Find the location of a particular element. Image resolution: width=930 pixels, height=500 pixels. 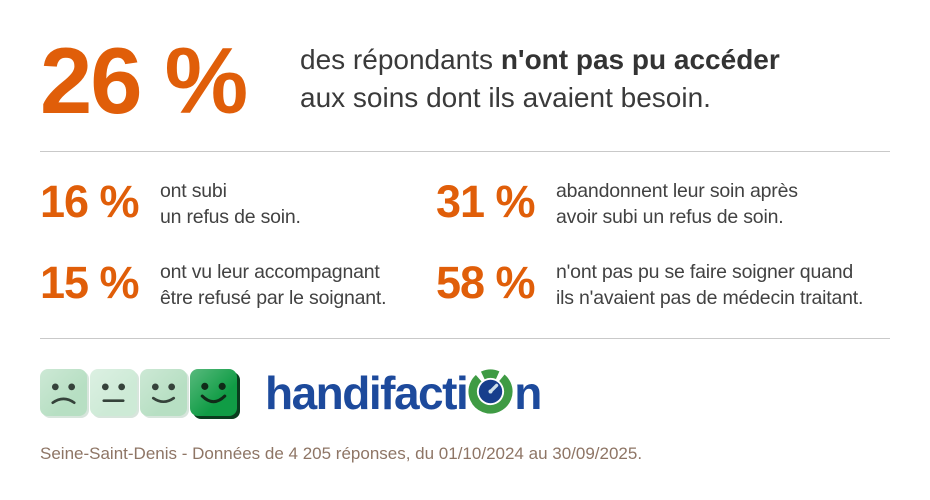

hero-line-1-bold: n'ont pas pu accéder is located at coordinates (640, 59).